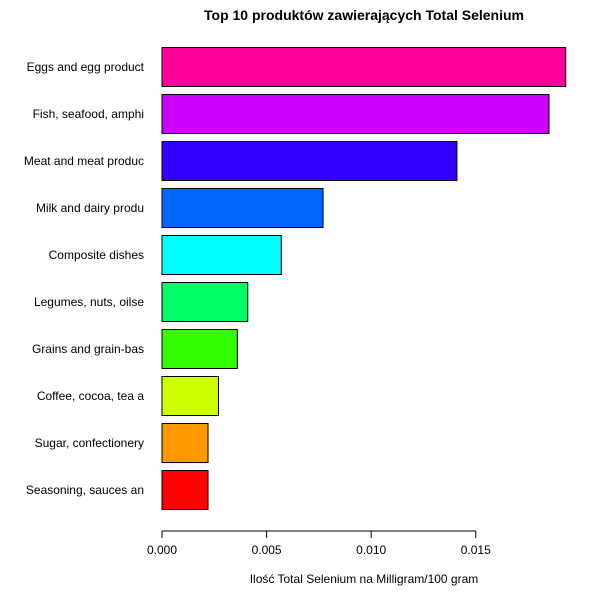  What do you see at coordinates (90, 208) in the screenshot?
I see `category-label: Milk and dairy produ` at bounding box center [90, 208].